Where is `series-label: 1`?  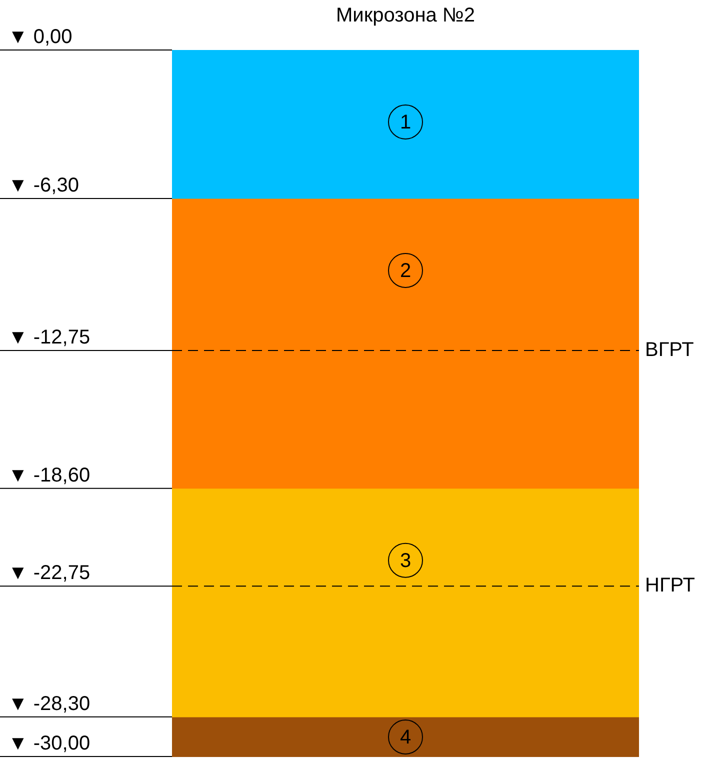 series-label: 1 is located at coordinates (406, 123).